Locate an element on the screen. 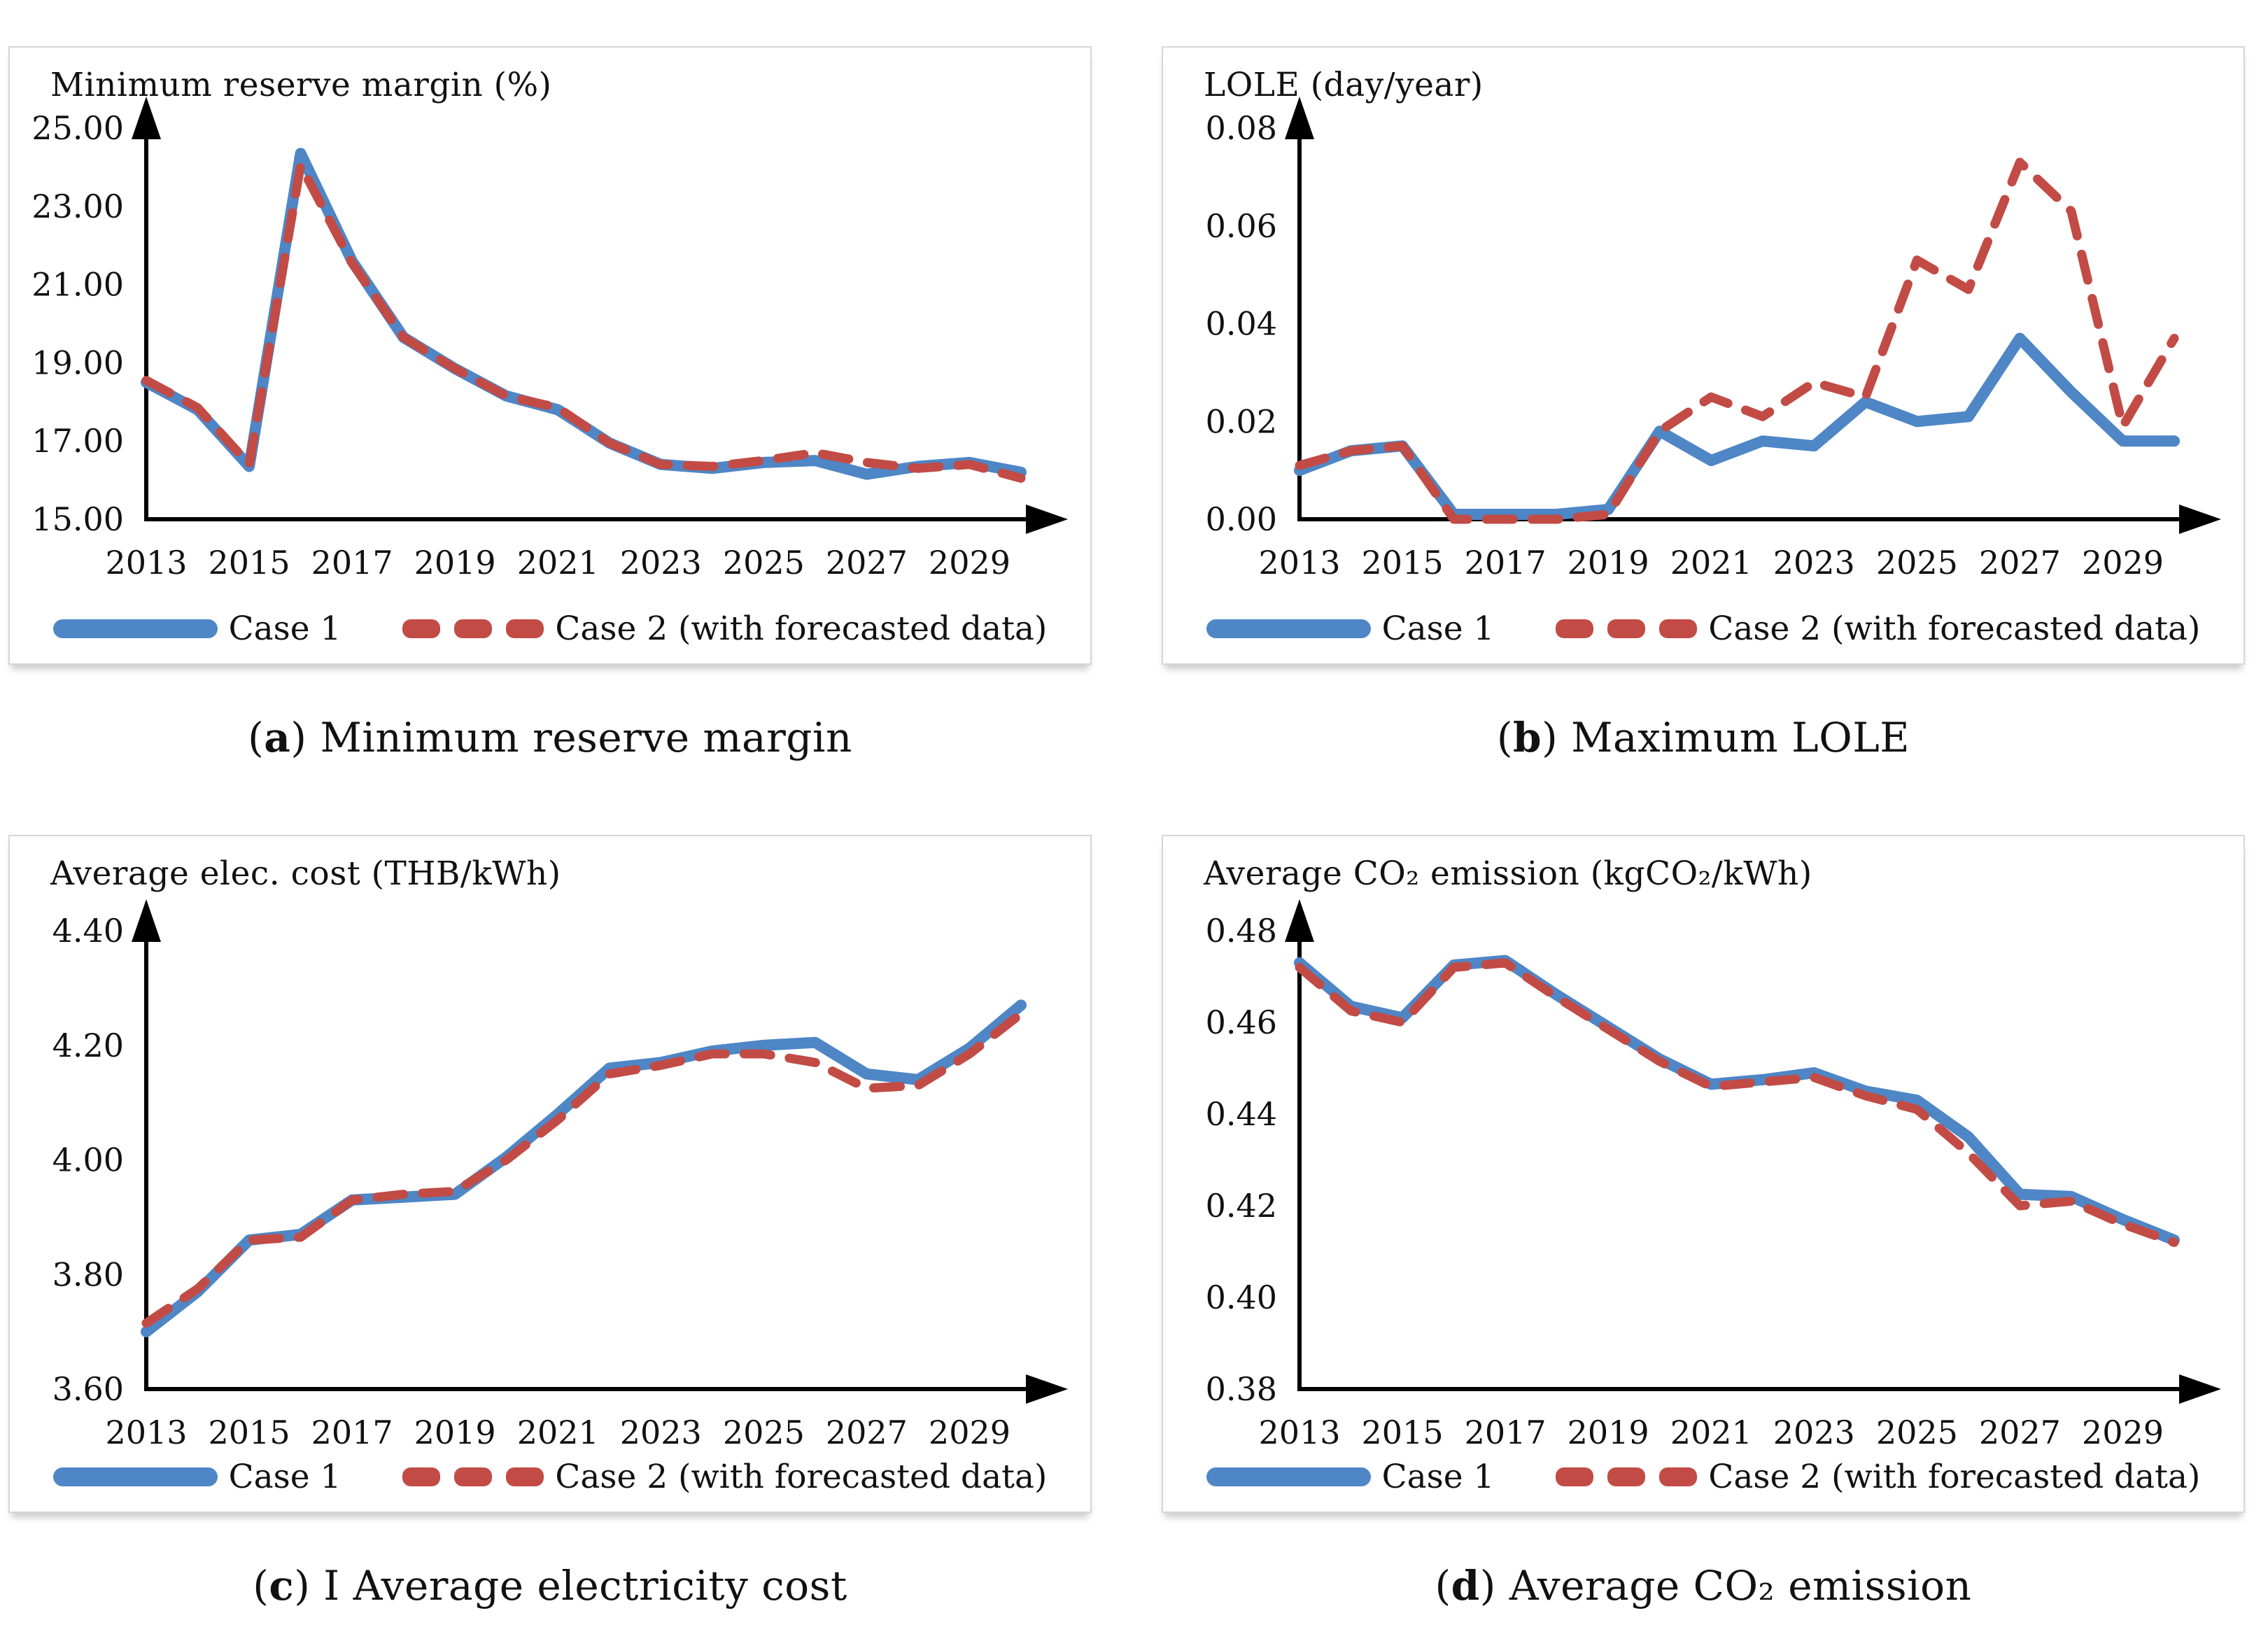  legend-b: Case 1 Case 2 (with forecasted data) is located at coordinates (1703, 629).